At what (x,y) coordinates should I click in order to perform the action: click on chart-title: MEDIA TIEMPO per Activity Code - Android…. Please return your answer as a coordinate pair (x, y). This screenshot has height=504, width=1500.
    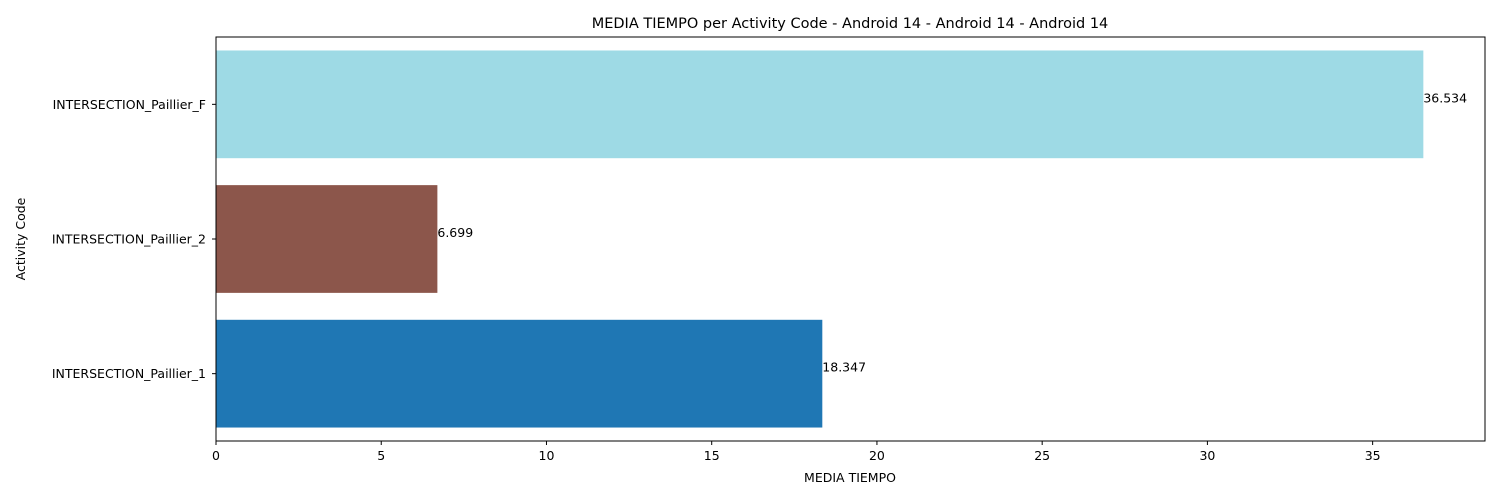
    Looking at the image, I should click on (850, 24).